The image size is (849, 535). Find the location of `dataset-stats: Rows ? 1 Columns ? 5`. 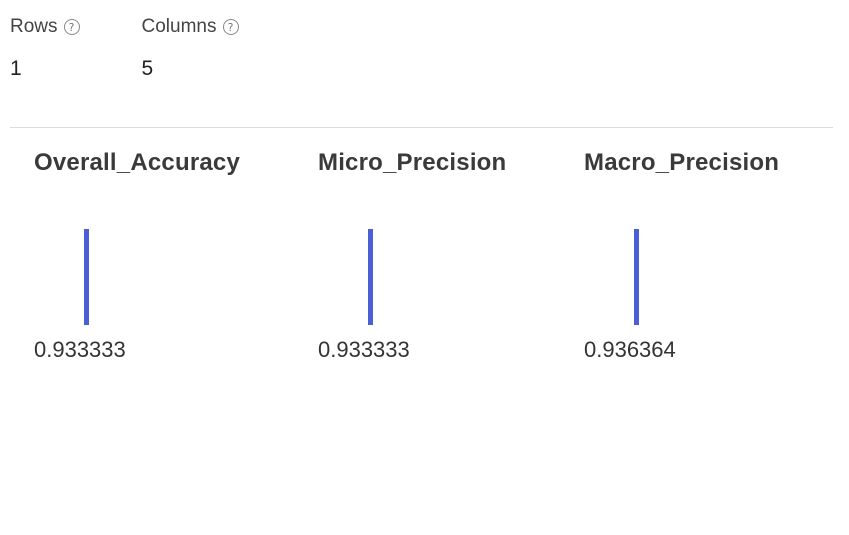

dataset-stats: Rows ? 1 Columns ? 5 is located at coordinates (124, 46).